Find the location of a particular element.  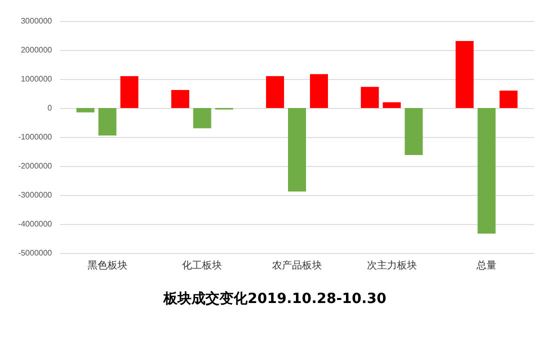

y-tick-label: -2000000 is located at coordinates (35, 166).